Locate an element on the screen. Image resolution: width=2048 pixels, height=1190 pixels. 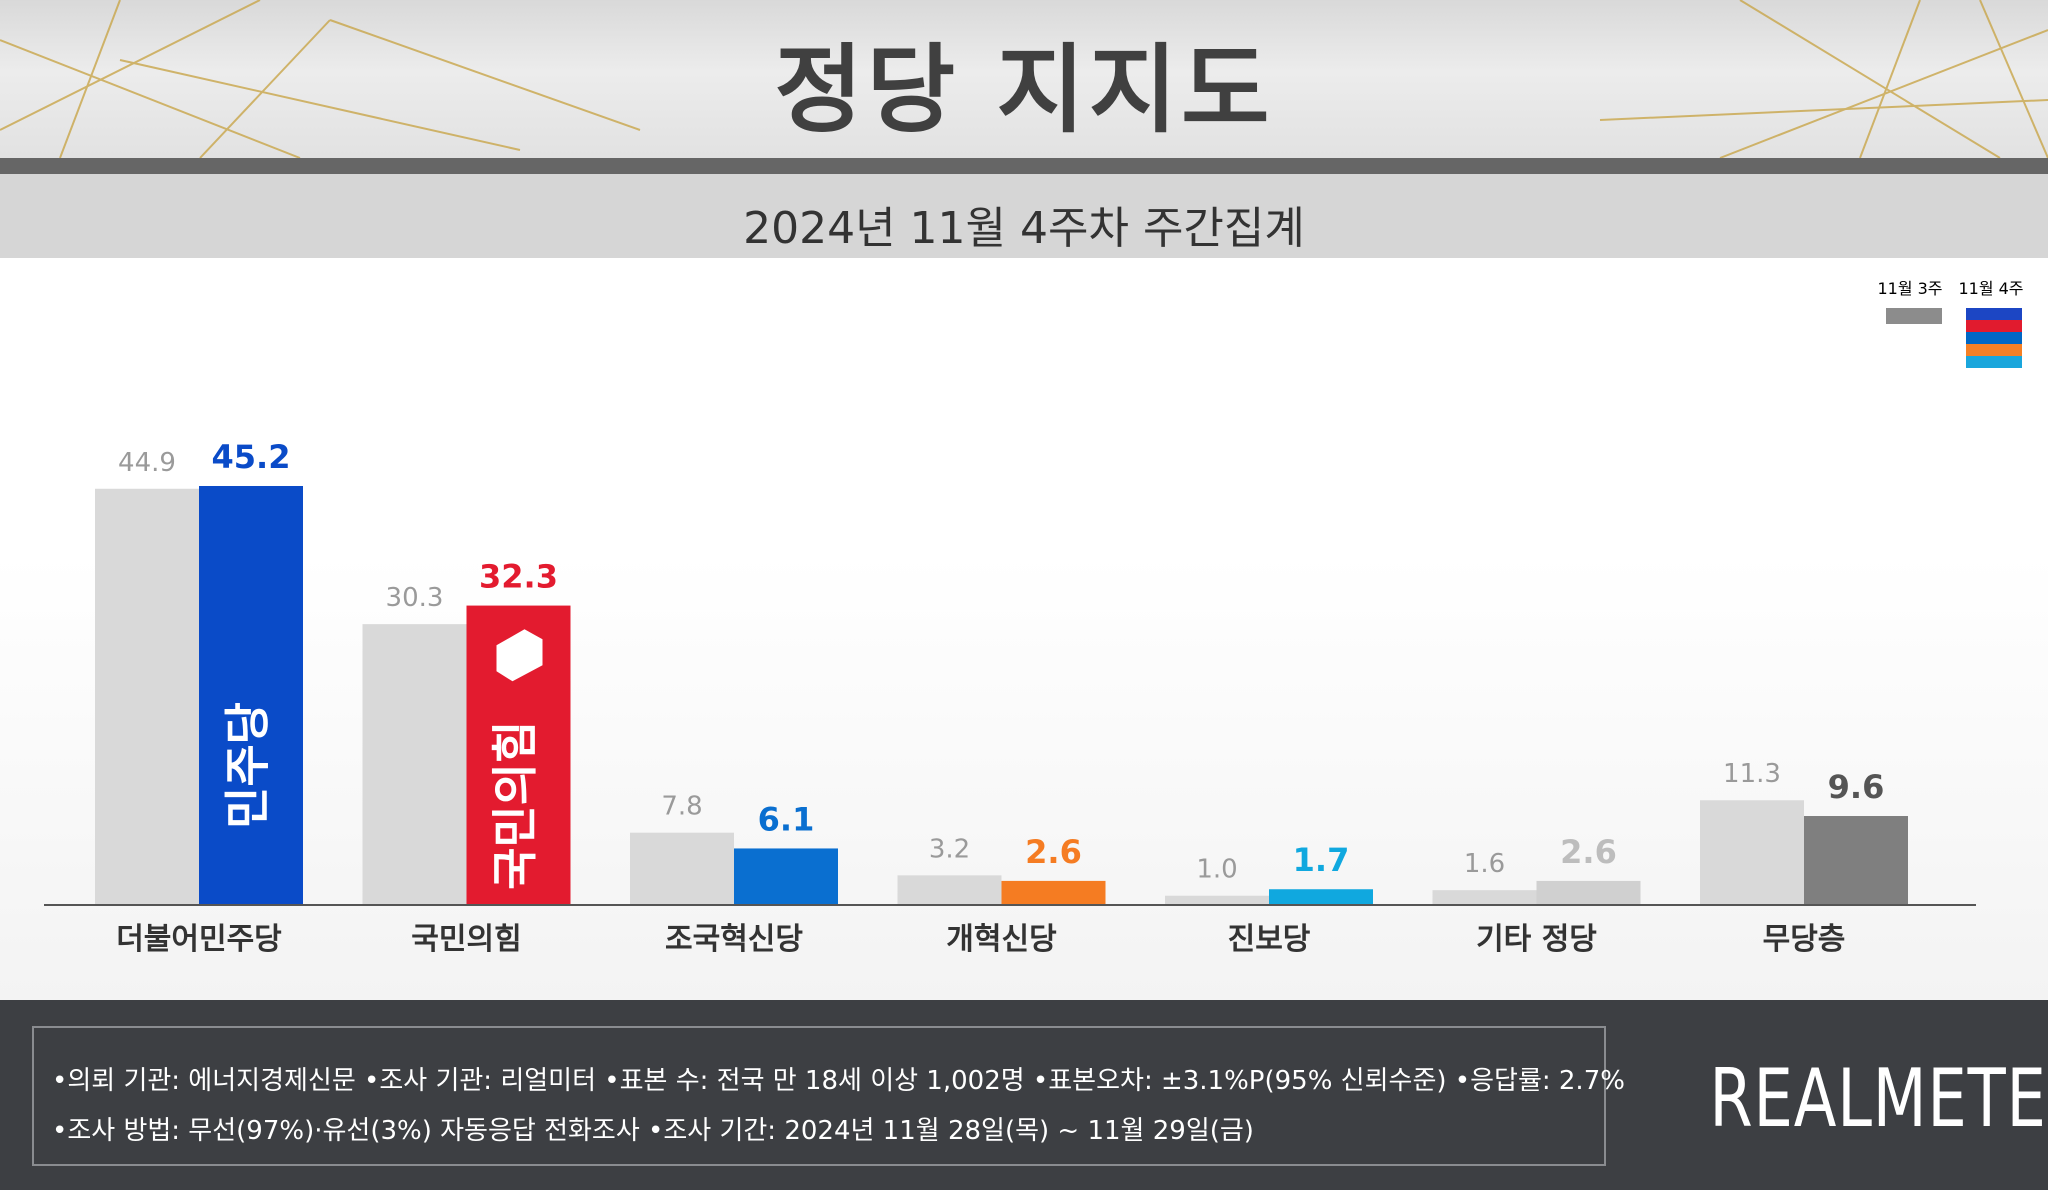
data-label-curr: 9.6 is located at coordinates (1856, 787).